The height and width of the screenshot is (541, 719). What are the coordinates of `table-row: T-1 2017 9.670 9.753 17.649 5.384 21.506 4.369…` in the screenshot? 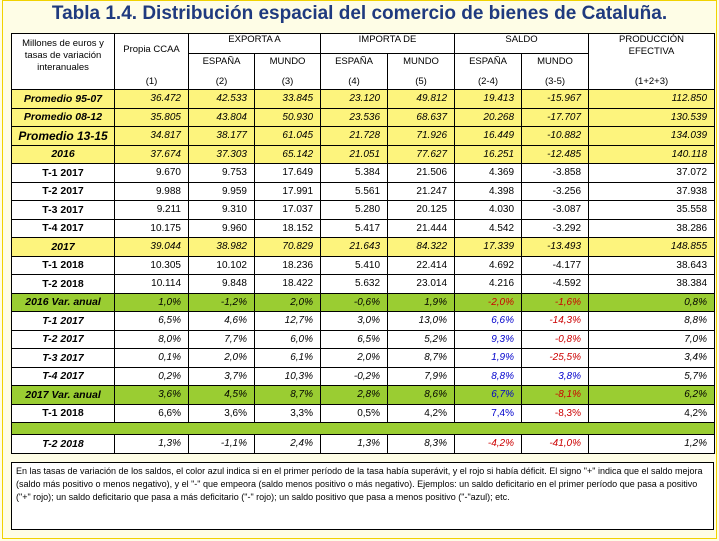 It's located at (363, 173).